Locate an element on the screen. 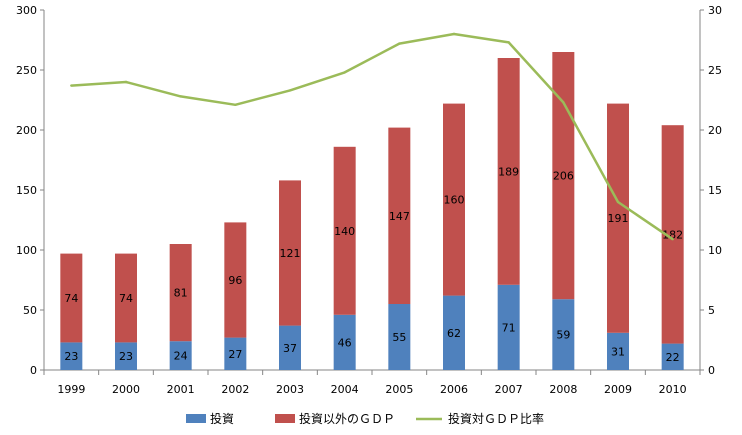  right-tick-label: 0 is located at coordinates (711, 370).